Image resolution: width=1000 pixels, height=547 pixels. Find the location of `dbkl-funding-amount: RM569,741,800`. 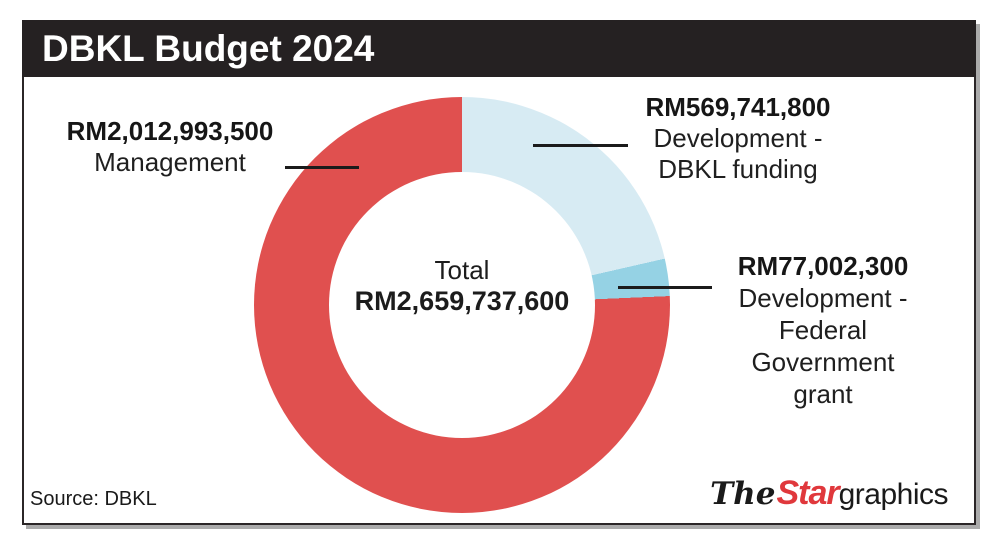

dbkl-funding-amount: RM569,741,800 is located at coordinates (738, 107).